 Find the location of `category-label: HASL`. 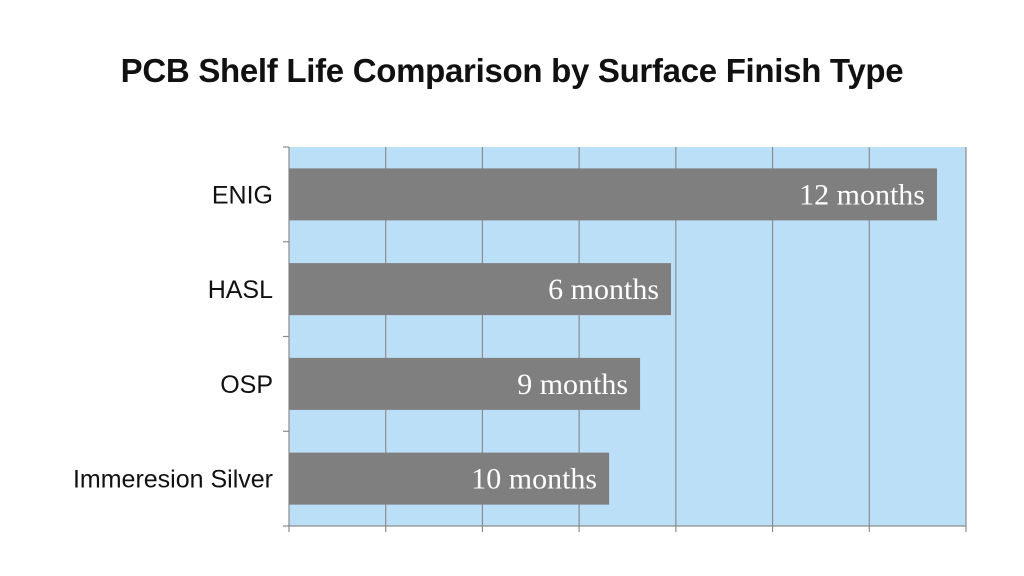

category-label: HASL is located at coordinates (240, 290).